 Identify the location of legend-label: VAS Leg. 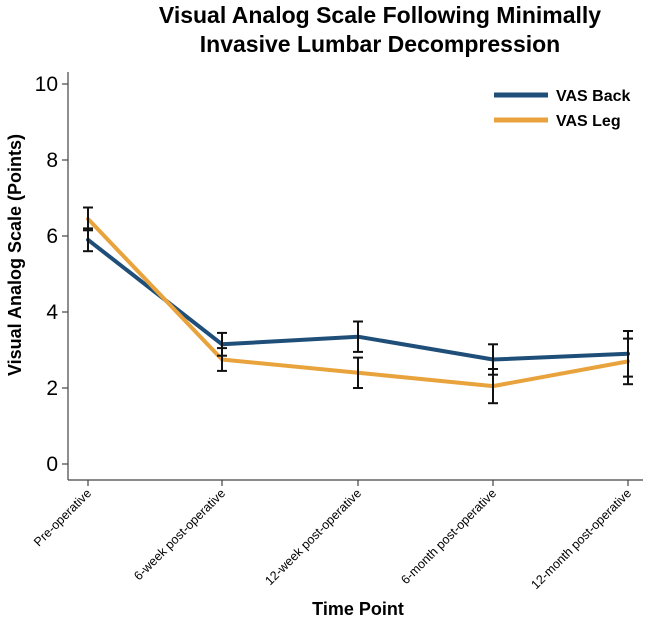
(588, 121).